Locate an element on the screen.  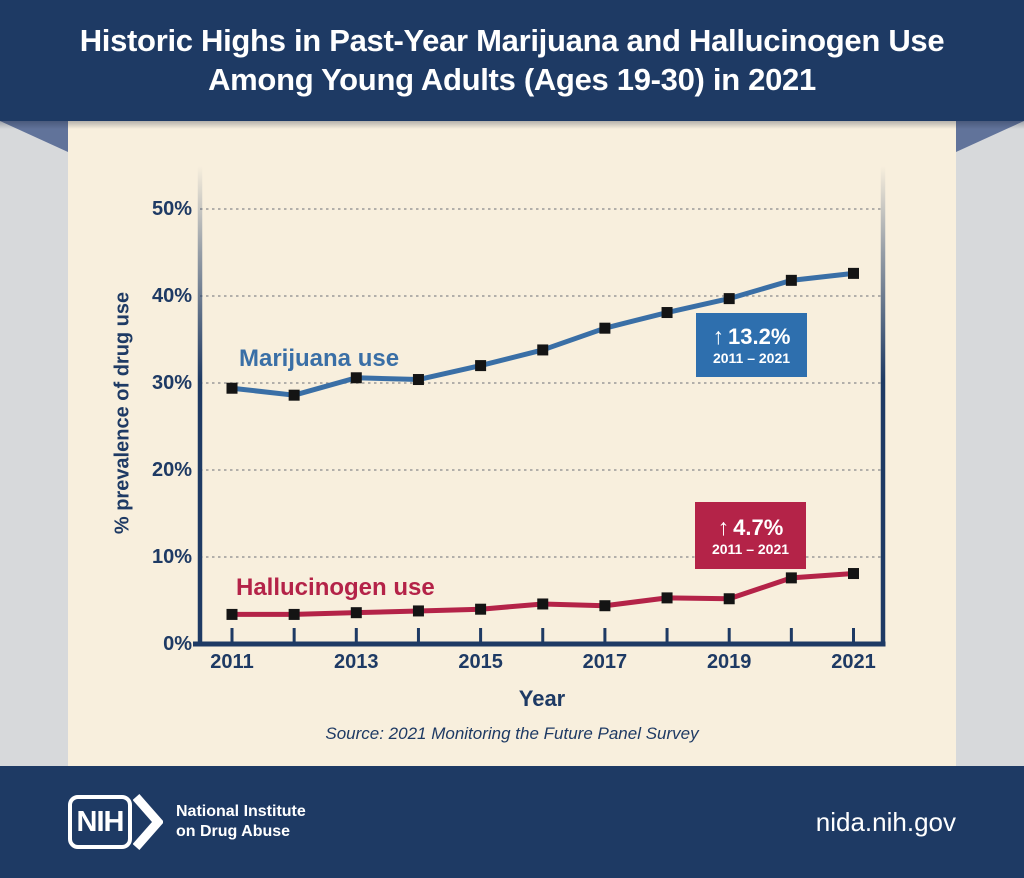
marijuana-change-callout: ↑ 13.2% 2011 – 2021 is located at coordinates (751, 345).